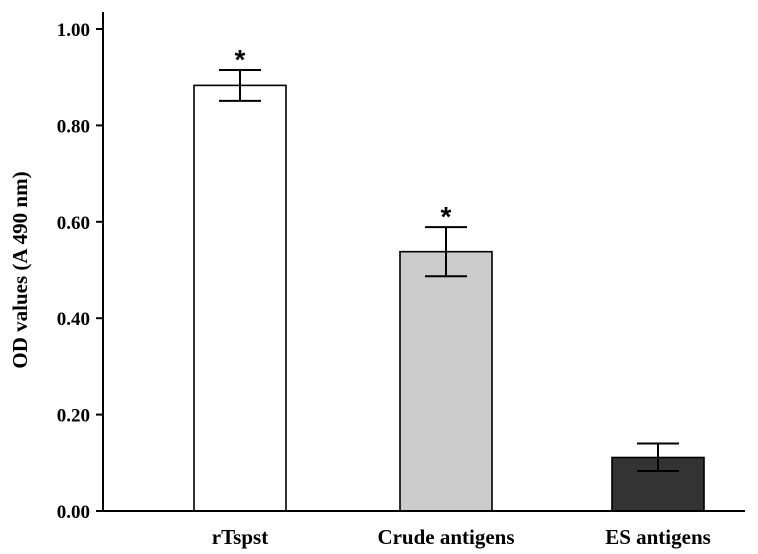 Image resolution: width=758 pixels, height=554 pixels. Describe the element at coordinates (446, 381) in the screenshot. I see `bar-crude-antigens` at that location.